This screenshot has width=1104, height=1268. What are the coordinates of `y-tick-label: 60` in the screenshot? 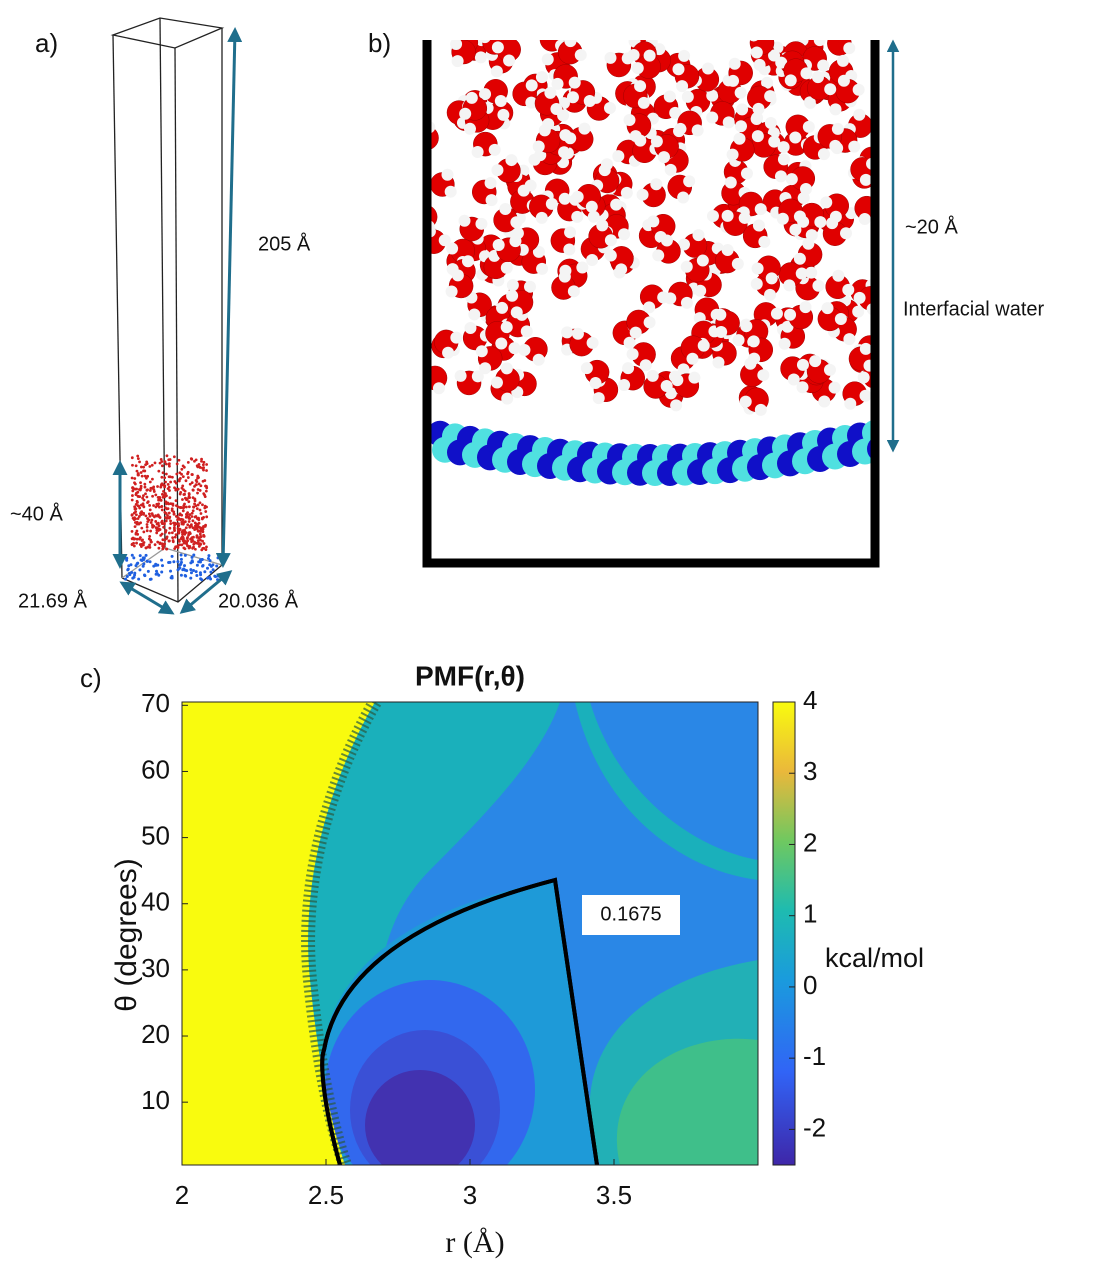 It's located at (155, 769).